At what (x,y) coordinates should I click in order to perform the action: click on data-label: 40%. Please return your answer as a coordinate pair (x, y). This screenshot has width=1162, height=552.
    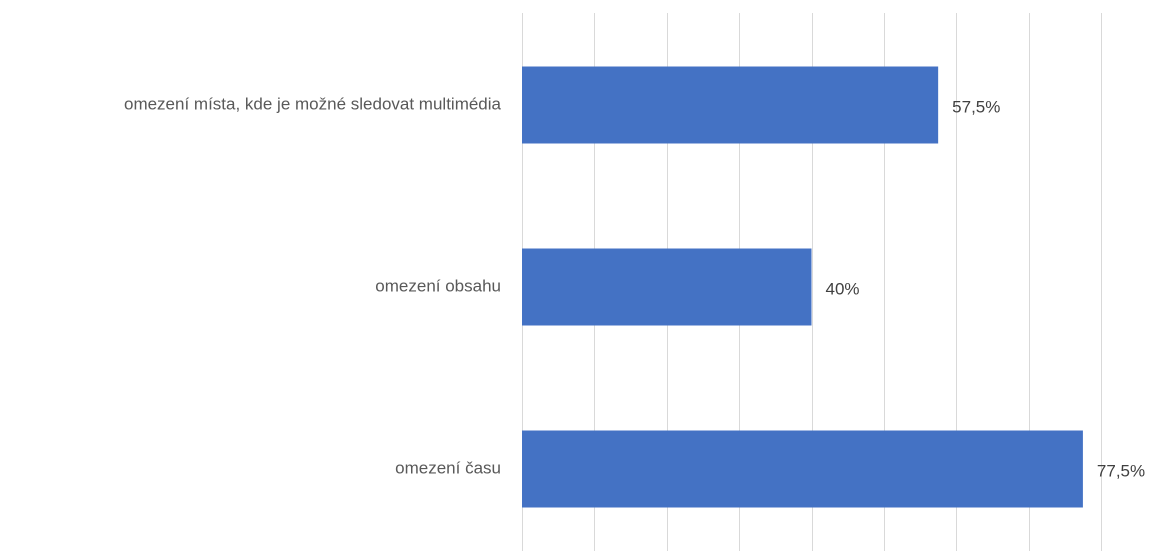
    Looking at the image, I should click on (843, 288).